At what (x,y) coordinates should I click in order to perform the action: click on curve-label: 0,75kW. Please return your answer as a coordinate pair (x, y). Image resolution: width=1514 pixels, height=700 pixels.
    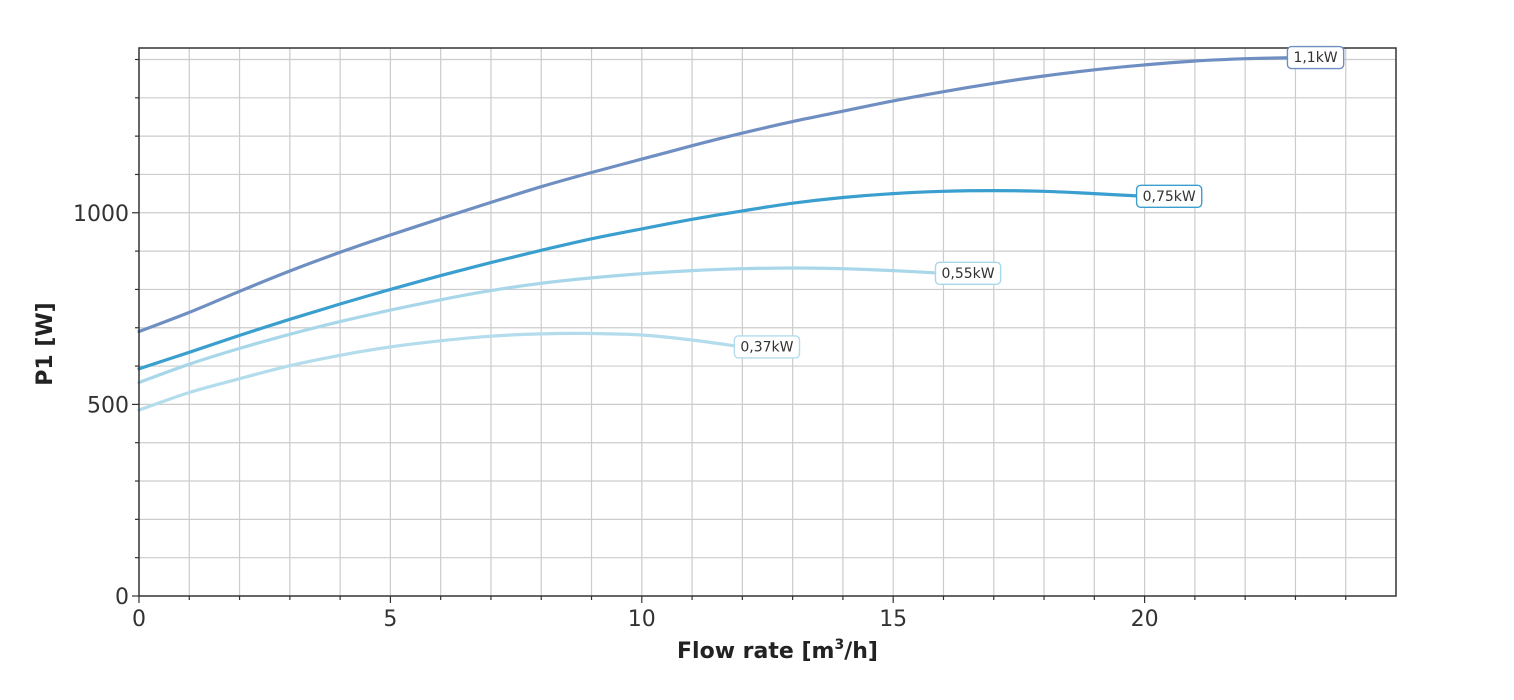
    Looking at the image, I should click on (1169, 196).